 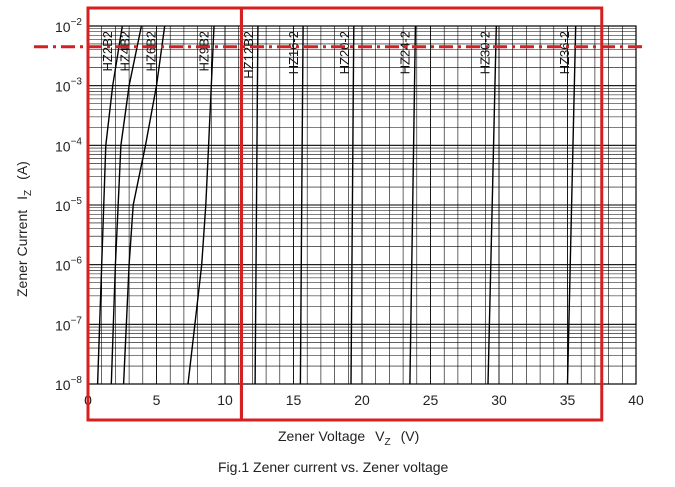 I want to click on figure-caption: Fig.1 Zener current vs. Zener voltage, so click(x=333, y=467).